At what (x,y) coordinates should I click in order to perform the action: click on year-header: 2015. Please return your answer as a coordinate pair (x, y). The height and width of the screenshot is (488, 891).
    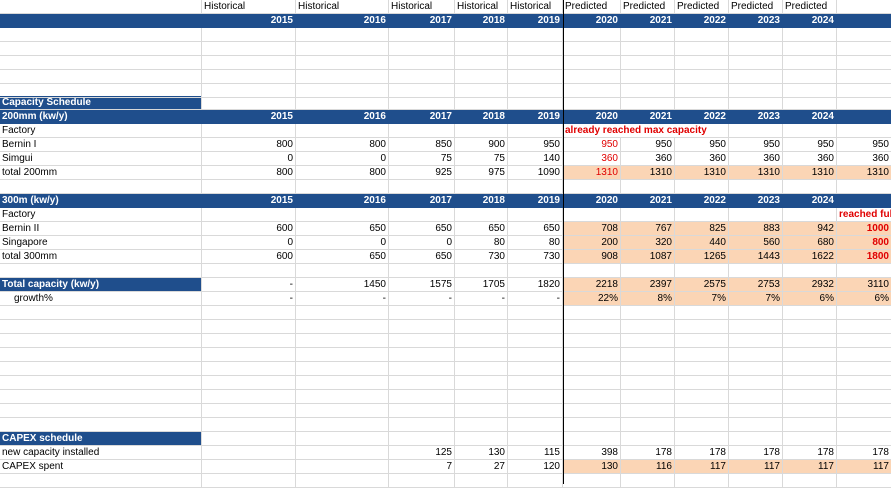
    Looking at the image, I should click on (249, 117).